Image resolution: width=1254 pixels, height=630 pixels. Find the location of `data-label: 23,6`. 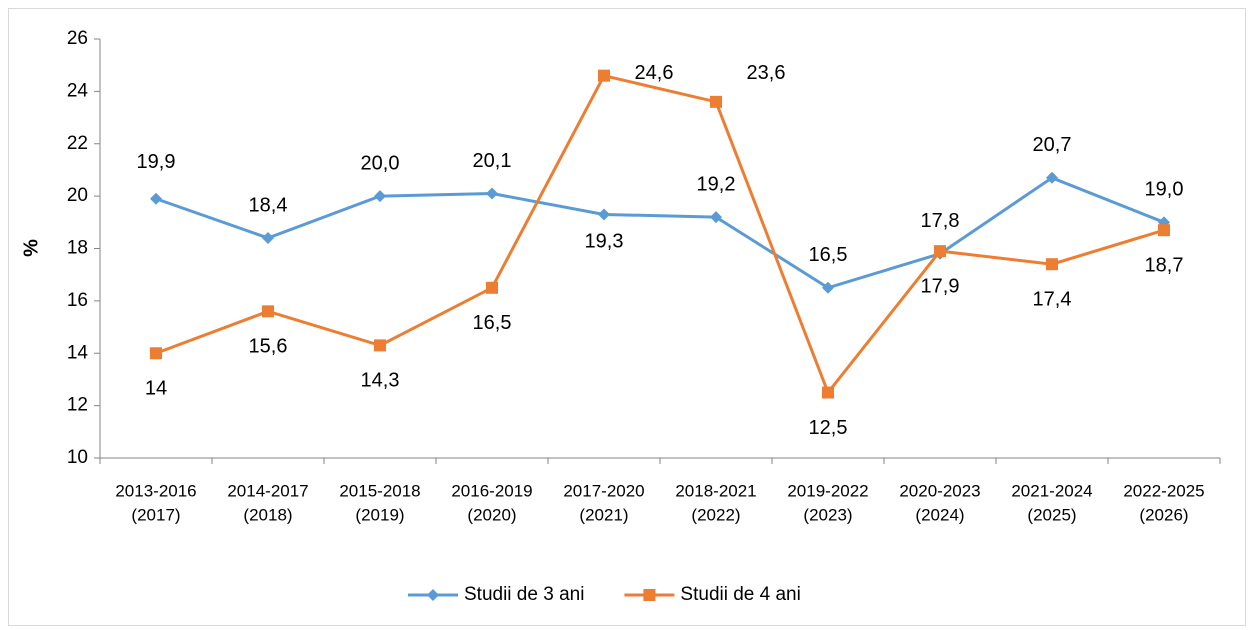

data-label: 23,6 is located at coordinates (766, 73).